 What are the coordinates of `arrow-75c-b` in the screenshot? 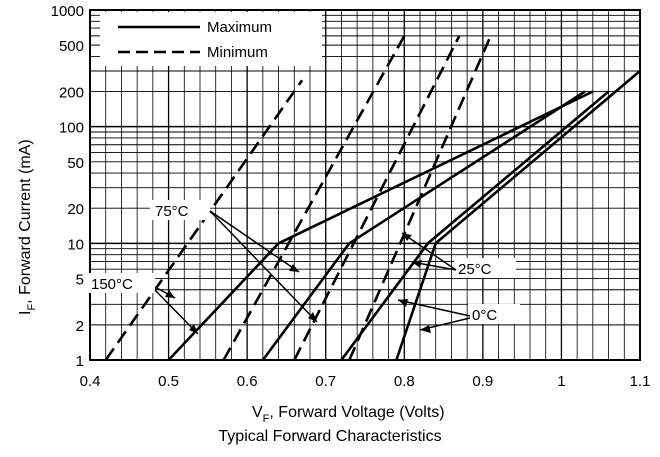 It's located at (263, 266).